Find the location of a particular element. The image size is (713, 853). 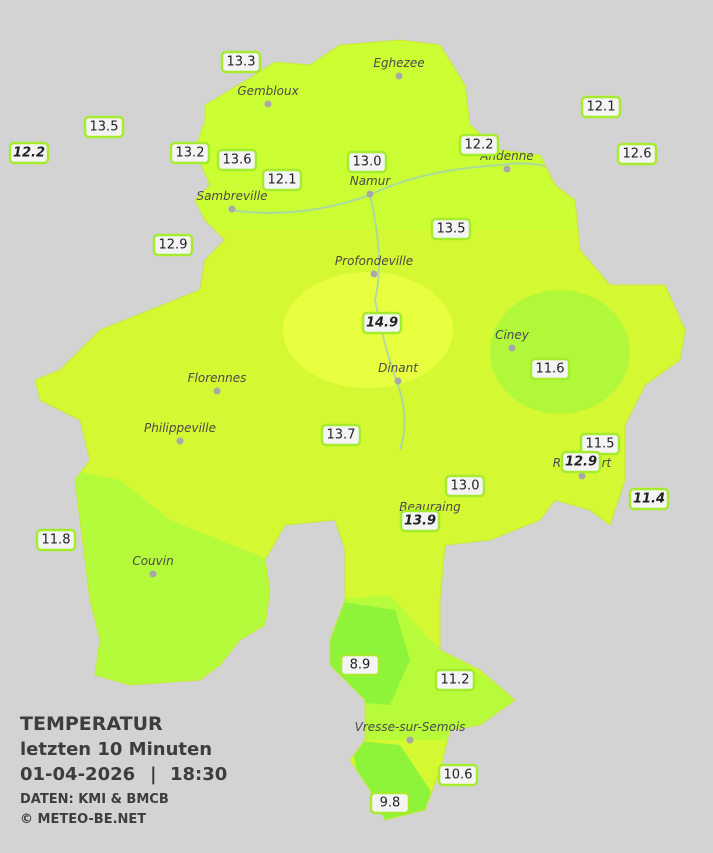

legend-source: DATEN: KMI & BMCB is located at coordinates (94, 799).